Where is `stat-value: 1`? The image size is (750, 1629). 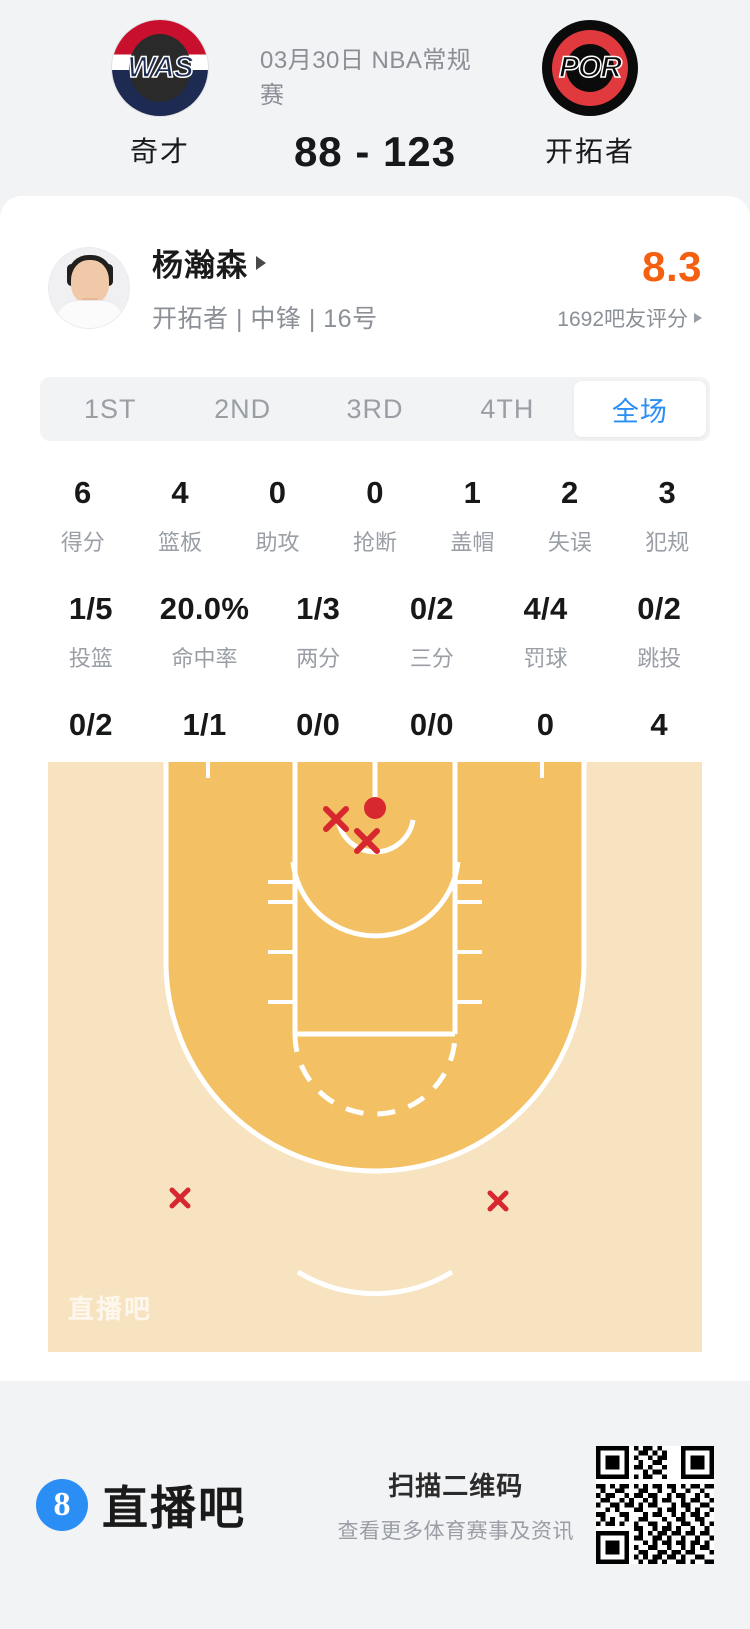
stat-value: 1 is located at coordinates (472, 492).